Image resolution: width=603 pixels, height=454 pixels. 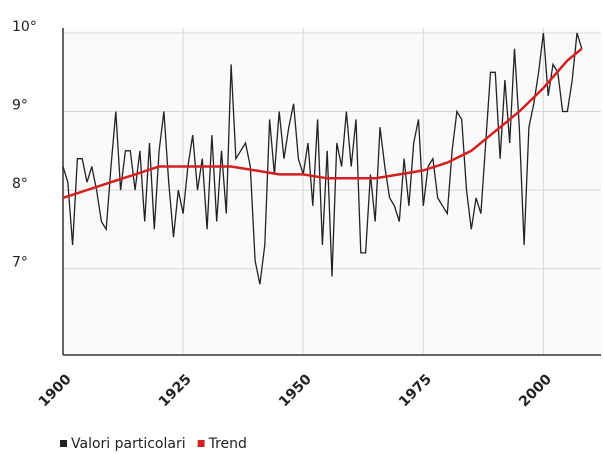 What do you see at coordinates (415, 390) in the screenshot?
I see `x-tick-label: 1975` at bounding box center [415, 390].